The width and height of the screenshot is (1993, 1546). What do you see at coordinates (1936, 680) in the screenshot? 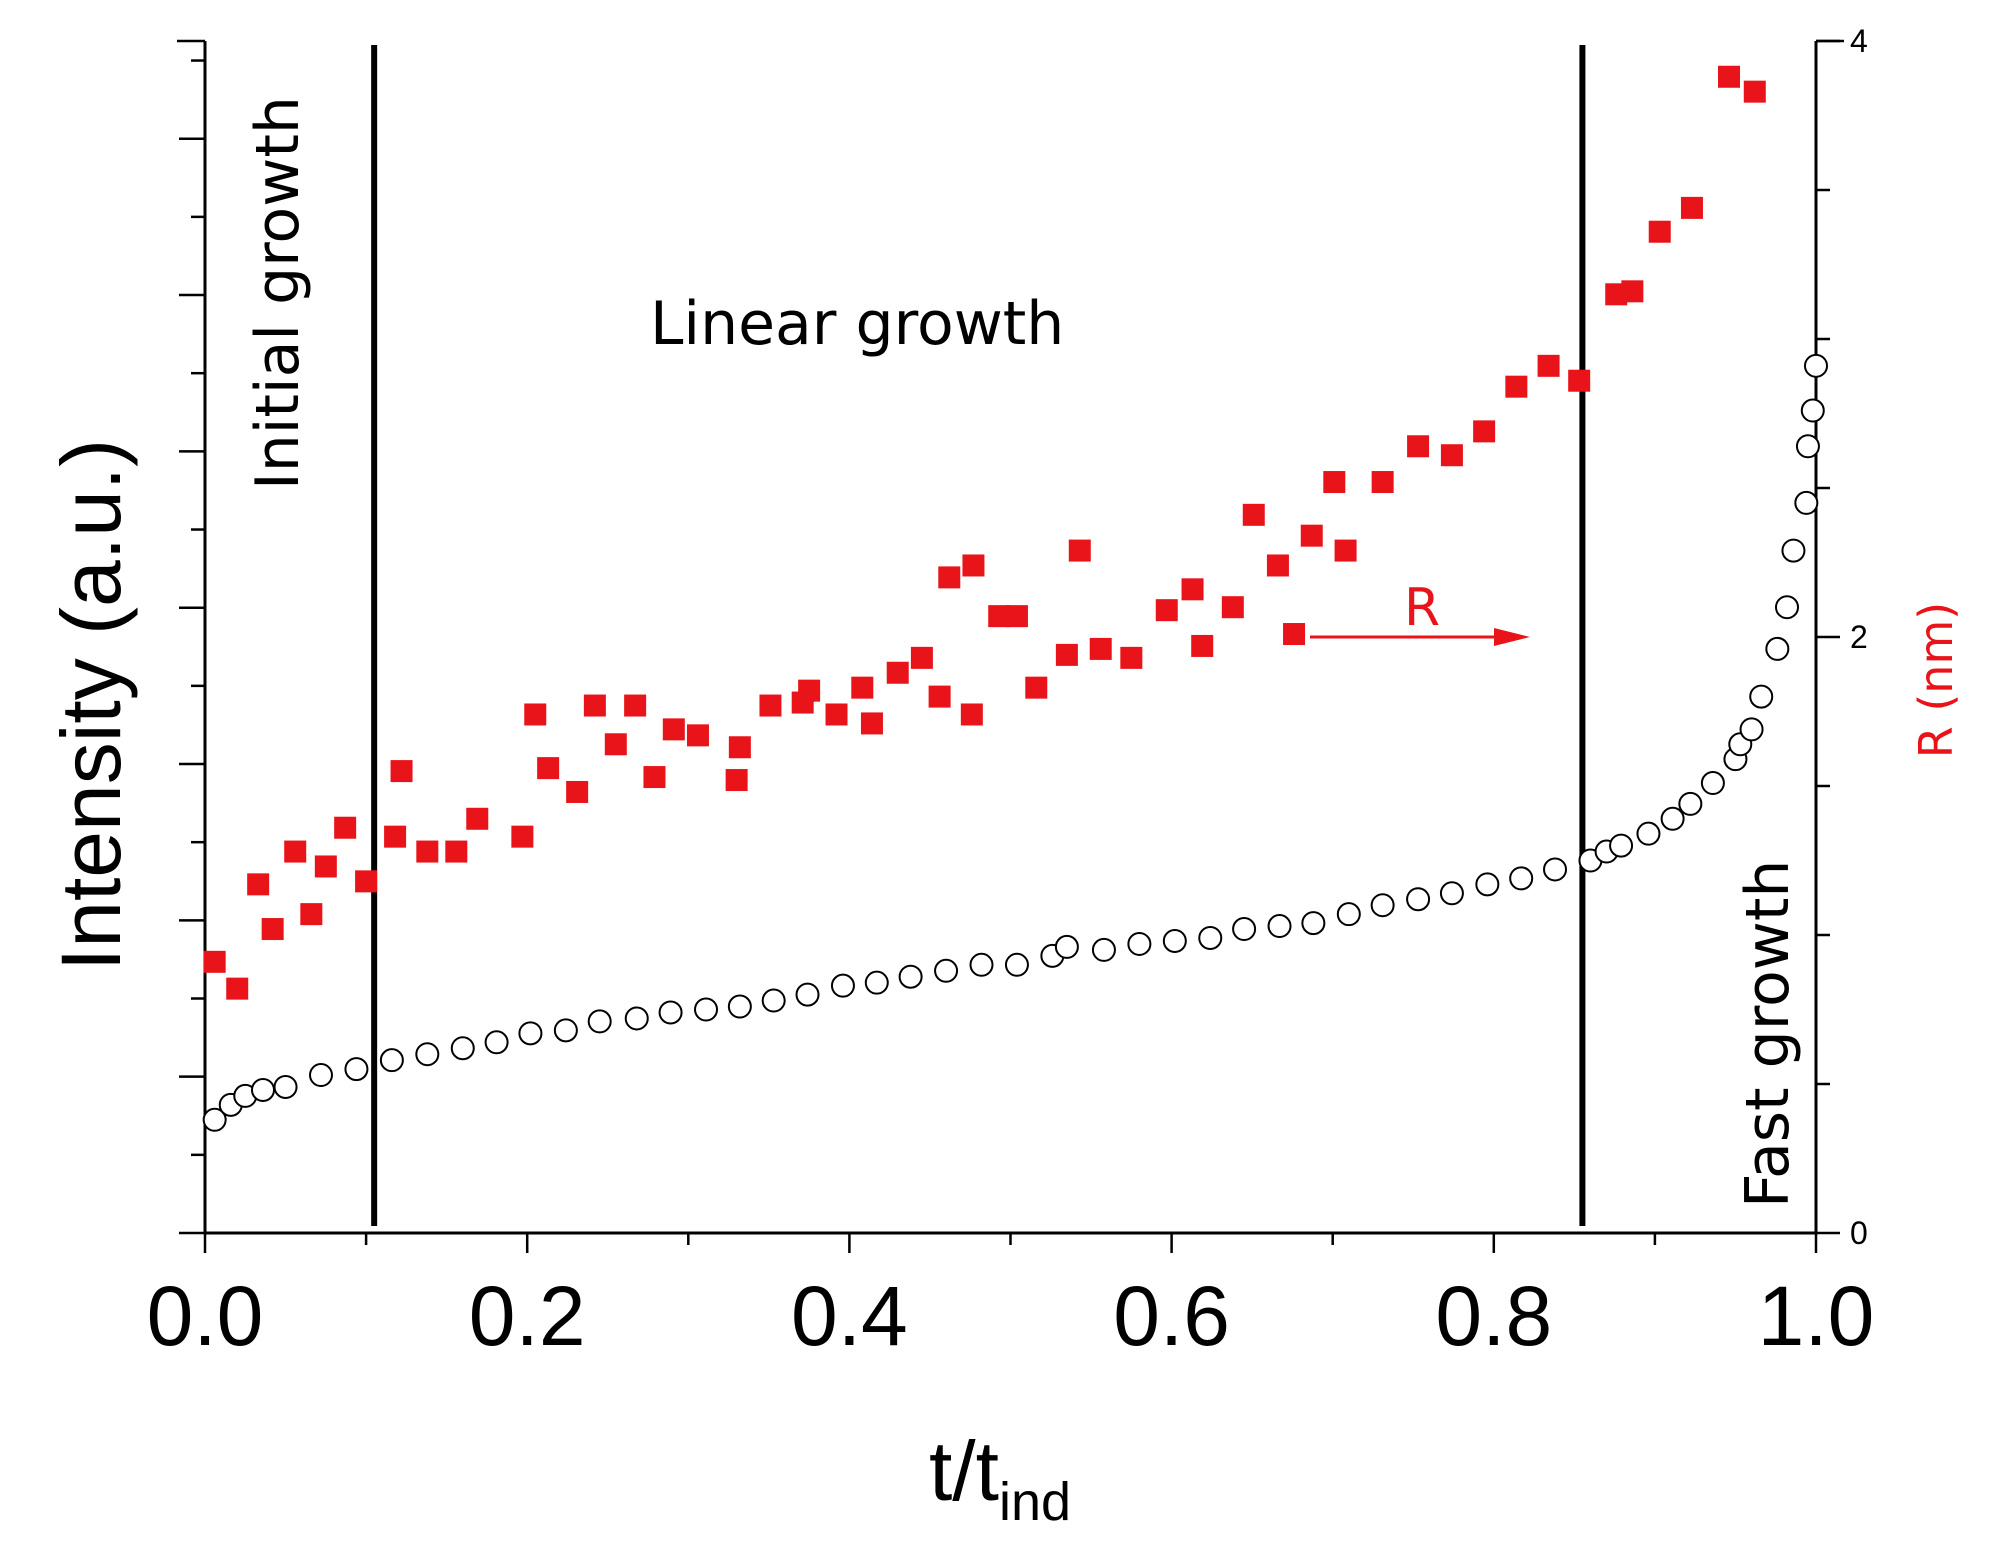
I see `y-axis-title-right: R (nm)` at bounding box center [1936, 680].